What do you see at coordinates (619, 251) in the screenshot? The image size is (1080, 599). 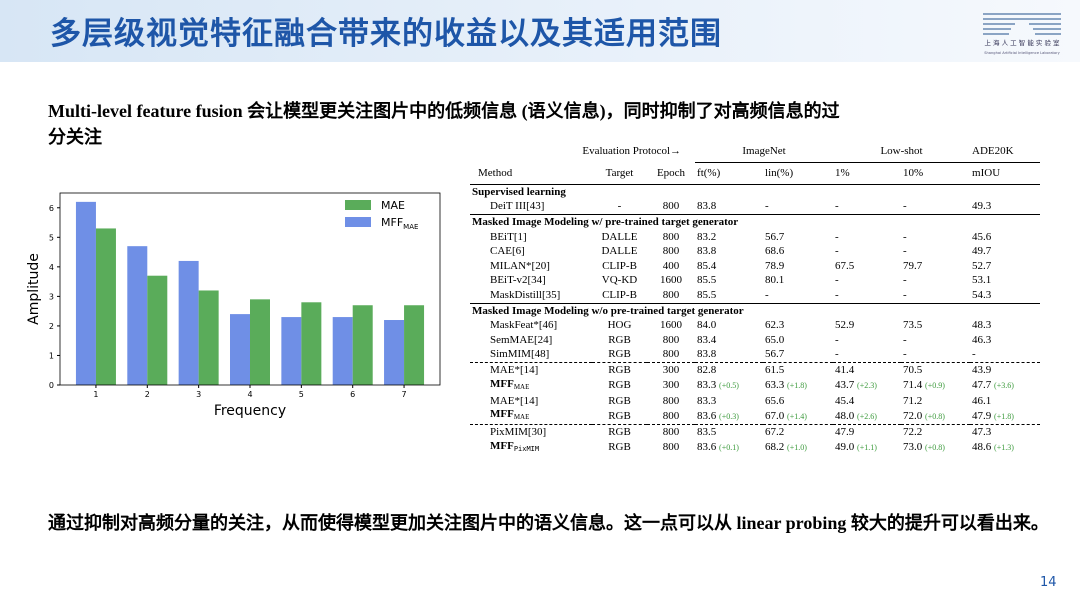 I see `table-cell: DALLE` at bounding box center [619, 251].